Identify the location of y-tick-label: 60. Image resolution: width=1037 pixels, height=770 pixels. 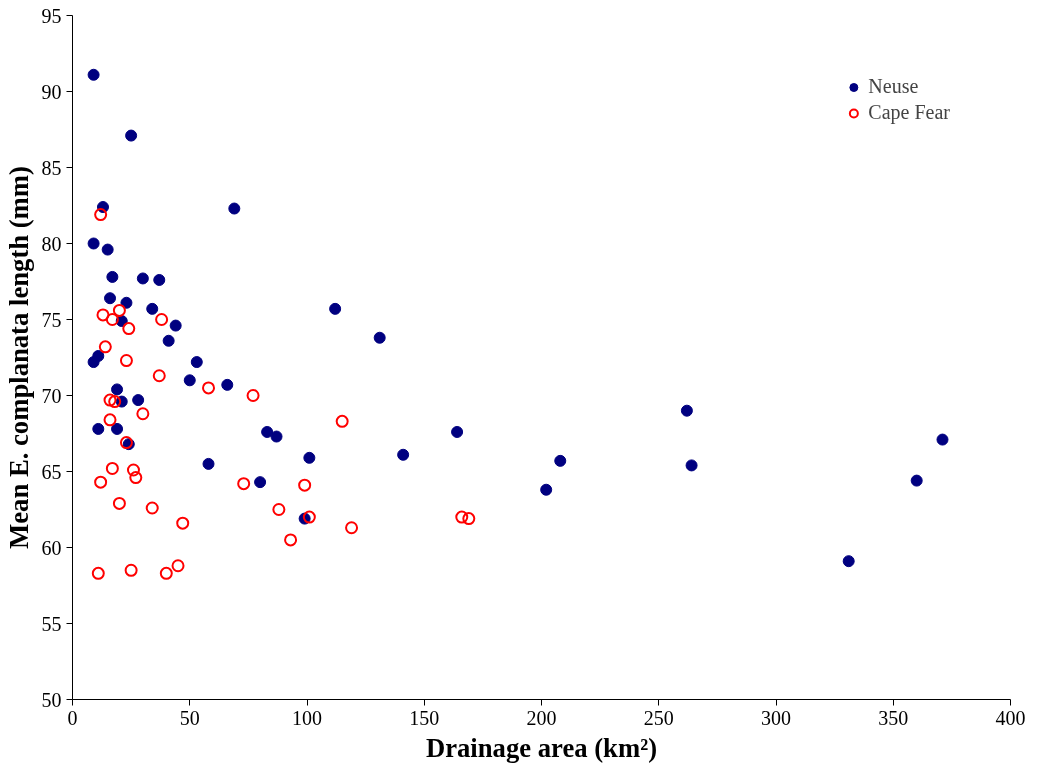
(51, 547).